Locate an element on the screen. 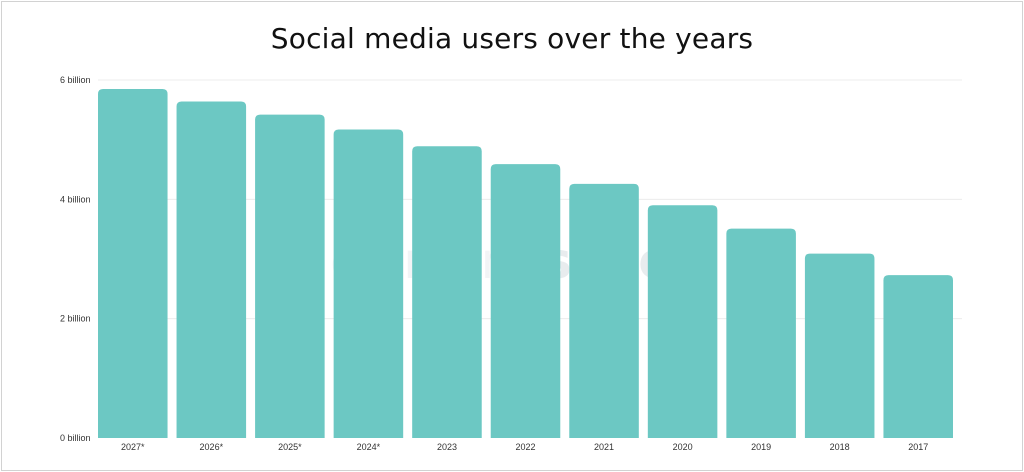 The height and width of the screenshot is (472, 1024). x-tick-label: 2017 is located at coordinates (918, 447).